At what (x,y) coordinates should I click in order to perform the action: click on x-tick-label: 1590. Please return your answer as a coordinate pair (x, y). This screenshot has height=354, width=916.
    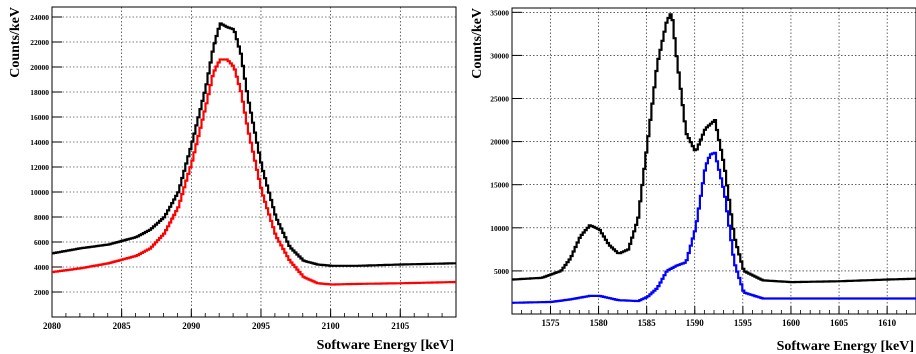
    Looking at the image, I should click on (695, 323).